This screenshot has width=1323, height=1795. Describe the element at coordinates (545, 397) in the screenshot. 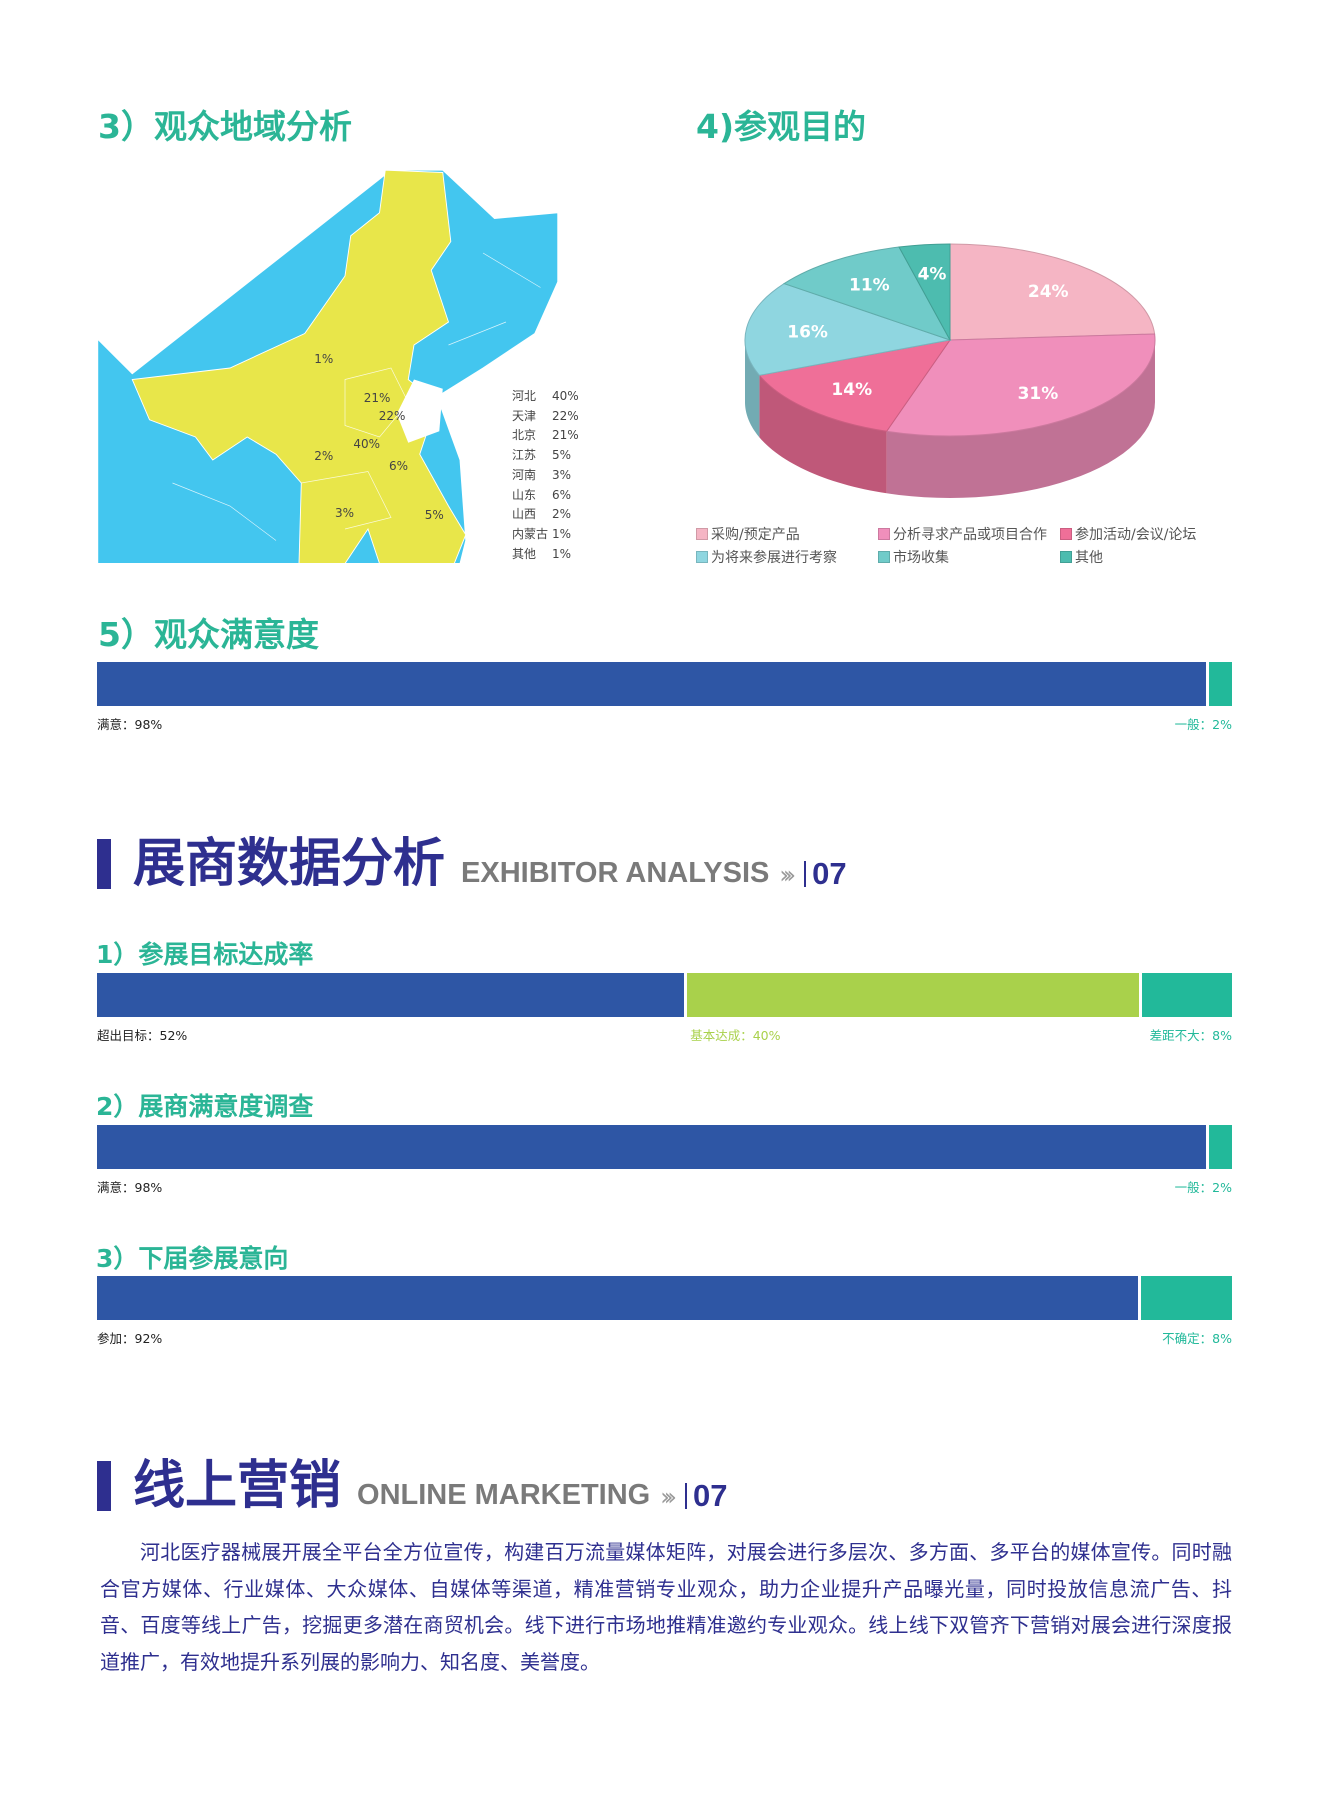

I see `region-legend-item: 河北 40%` at that location.